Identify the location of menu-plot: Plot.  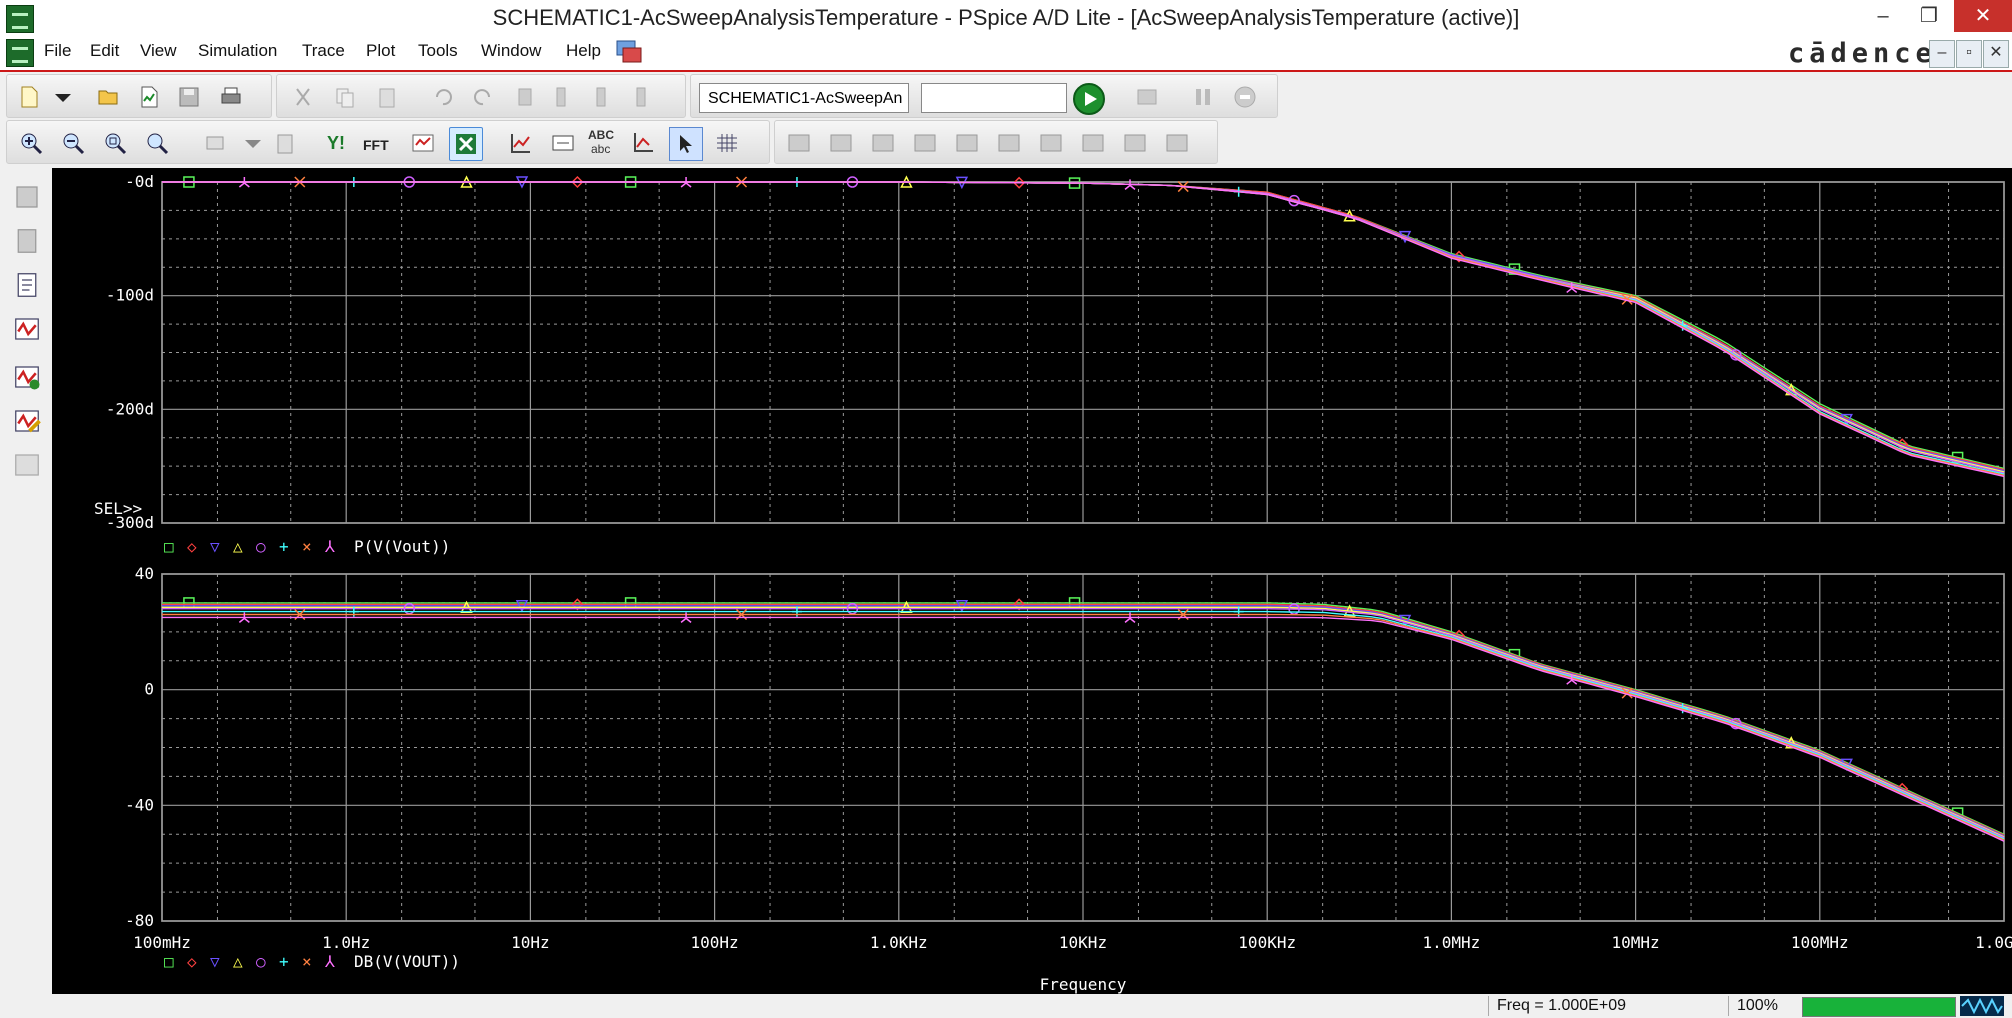
(381, 50).